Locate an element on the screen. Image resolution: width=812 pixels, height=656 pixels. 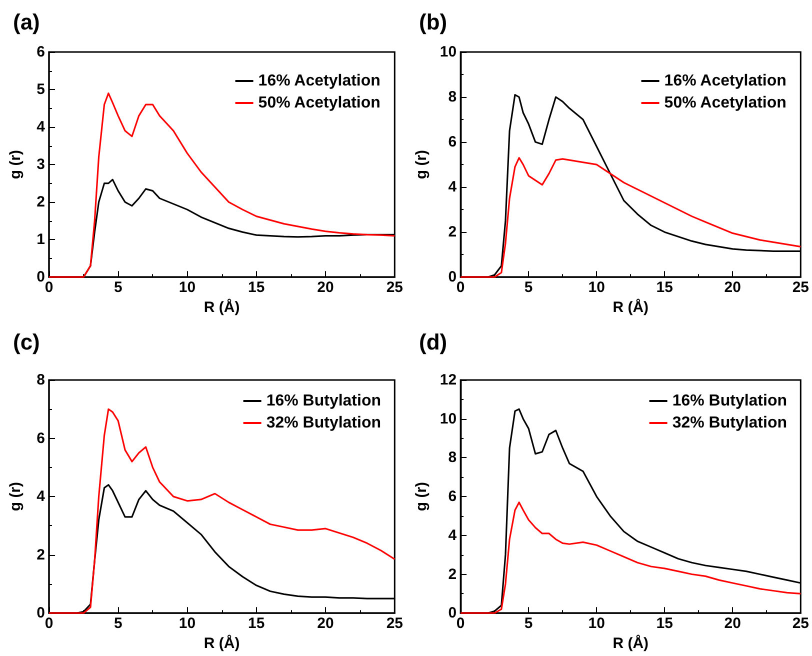
y-tick-label: 3 is located at coordinates (40, 165).